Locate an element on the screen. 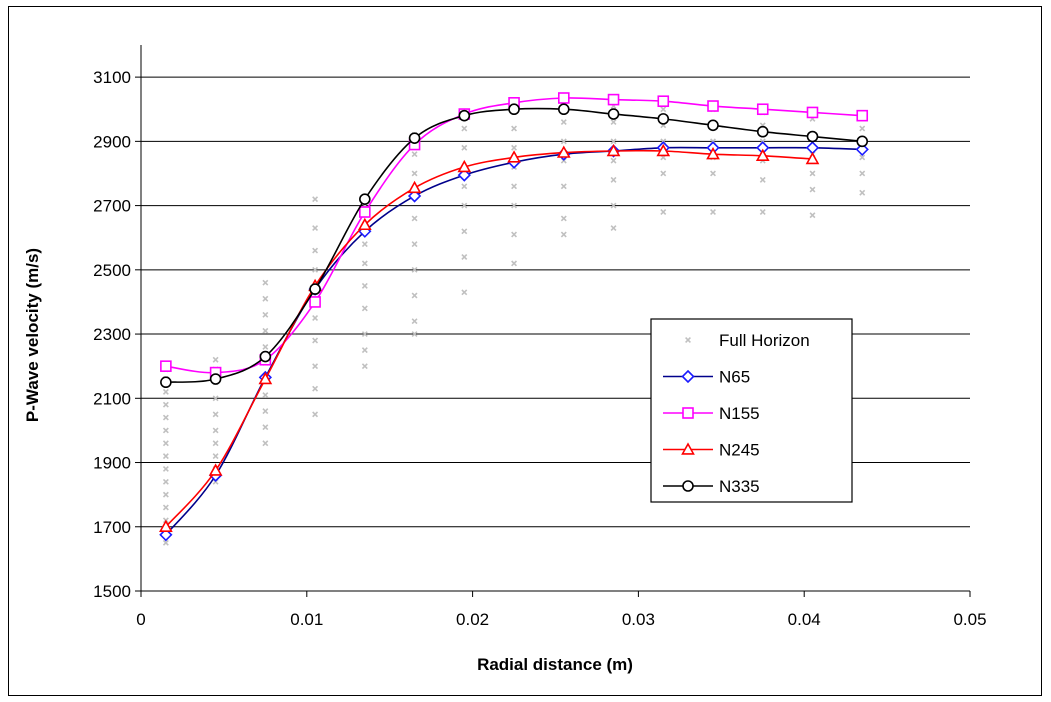  x-tick-label: 0.02 is located at coordinates (472, 619).